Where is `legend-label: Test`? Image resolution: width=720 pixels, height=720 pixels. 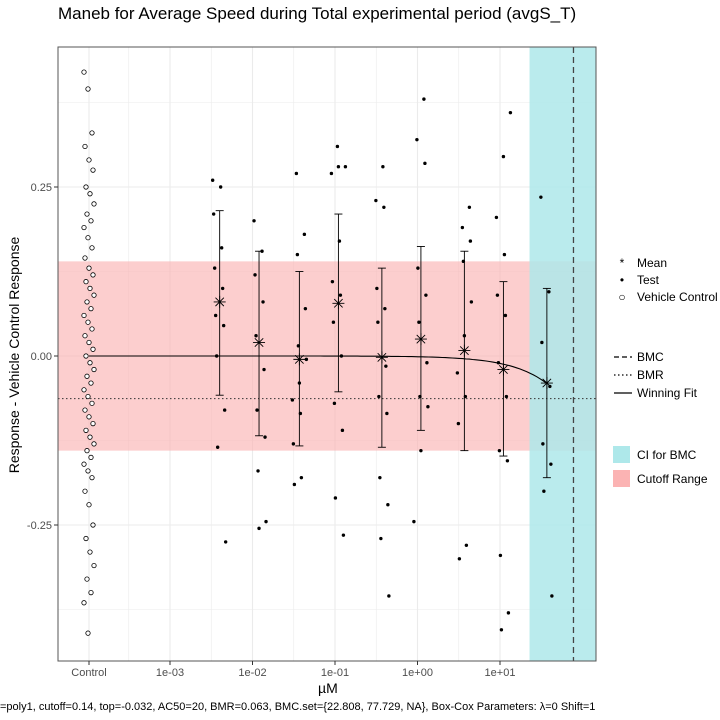 legend-label: Test is located at coordinates (648, 280).